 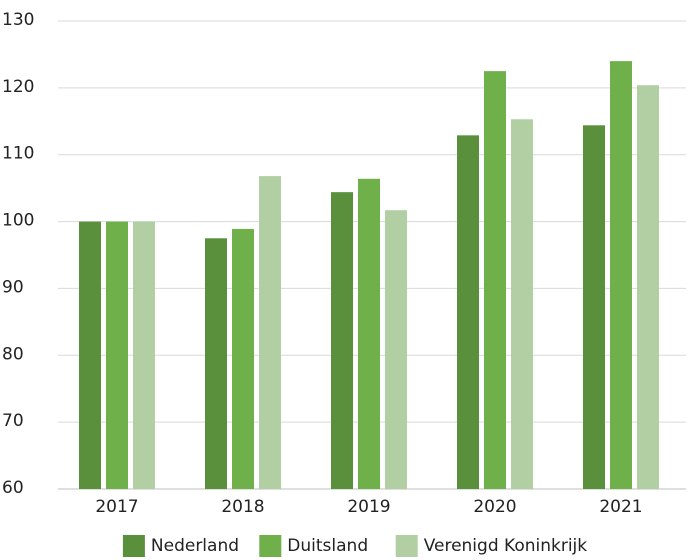 What do you see at coordinates (18, 221) in the screenshot?
I see `y-tick-label: 100` at bounding box center [18, 221].